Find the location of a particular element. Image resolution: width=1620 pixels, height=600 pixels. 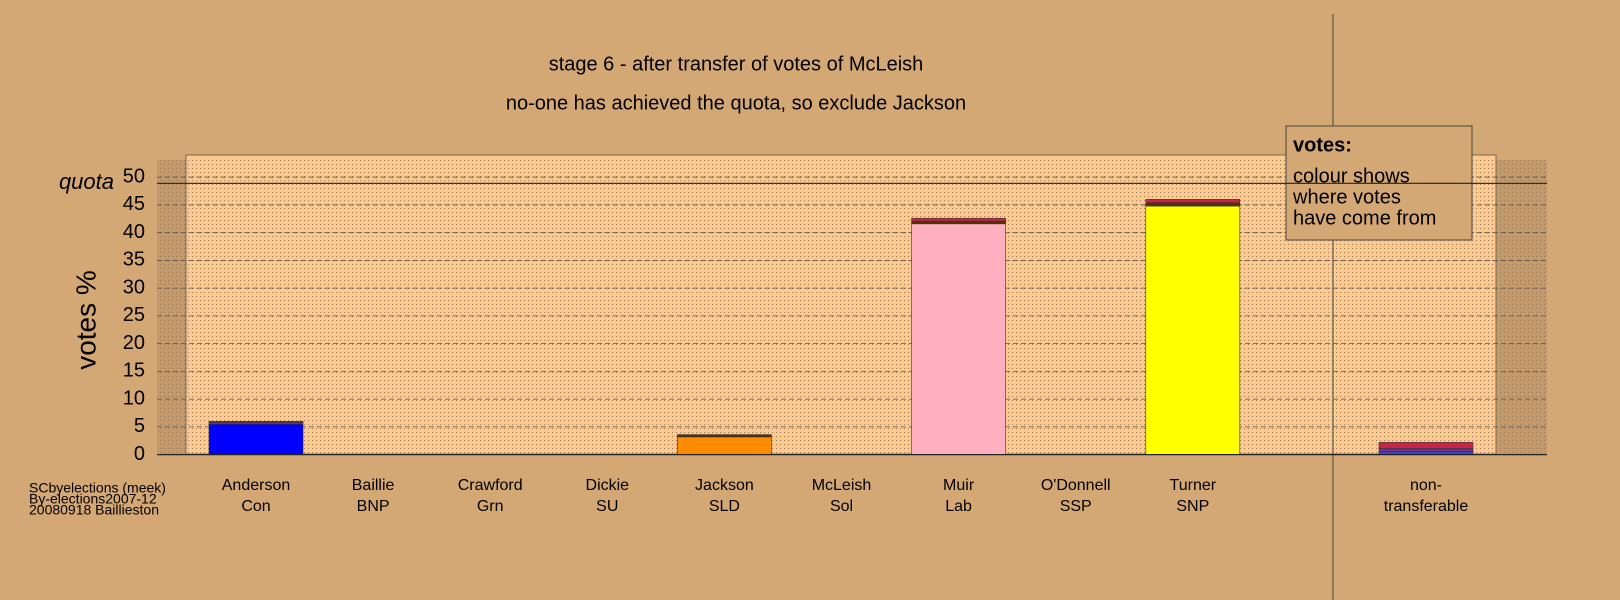

x-tick-label: Anderson is located at coordinates (256, 485).